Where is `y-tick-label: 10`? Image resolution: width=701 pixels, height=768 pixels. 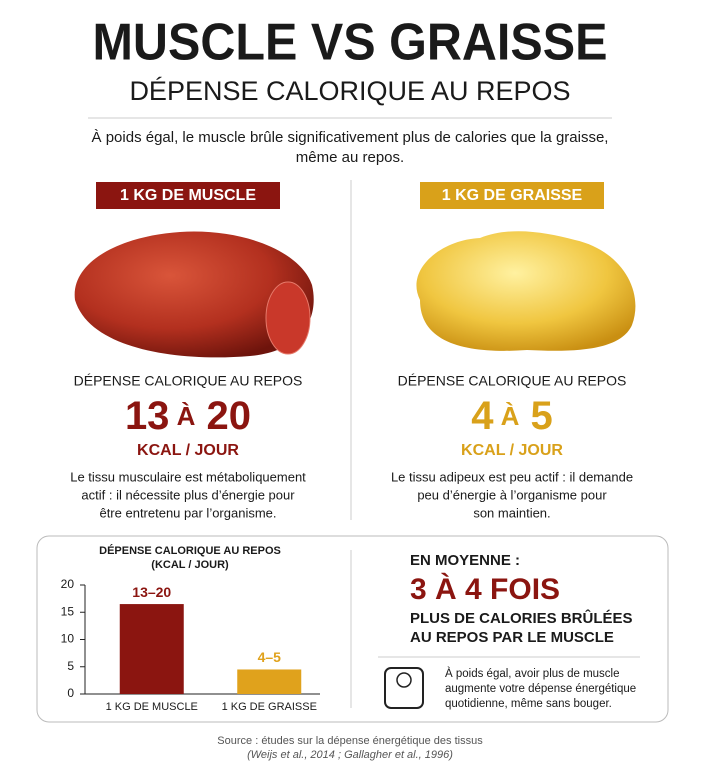
y-tick-label: 10 is located at coordinates (68, 639).